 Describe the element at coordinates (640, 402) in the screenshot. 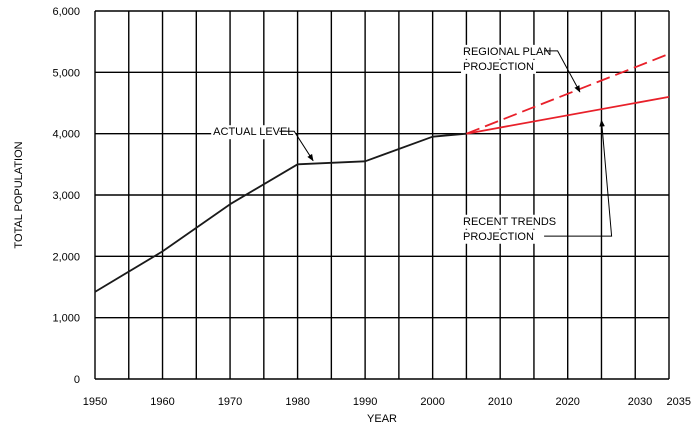

I see `x-tick-label: 2030` at that location.